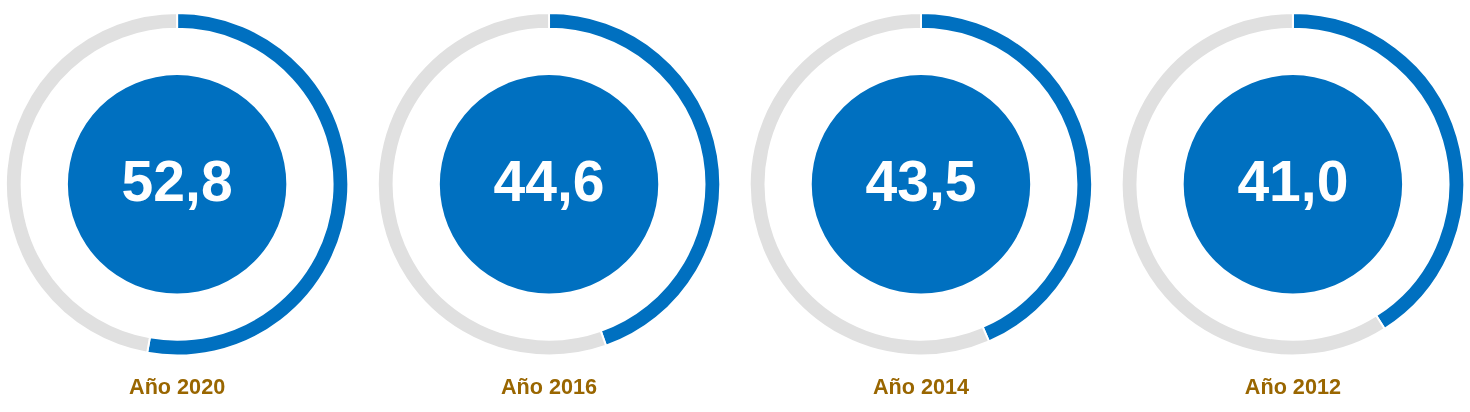 This screenshot has width=1470, height=412. Describe the element at coordinates (177, 181) in the screenshot. I see `text: 52,8` at that location.